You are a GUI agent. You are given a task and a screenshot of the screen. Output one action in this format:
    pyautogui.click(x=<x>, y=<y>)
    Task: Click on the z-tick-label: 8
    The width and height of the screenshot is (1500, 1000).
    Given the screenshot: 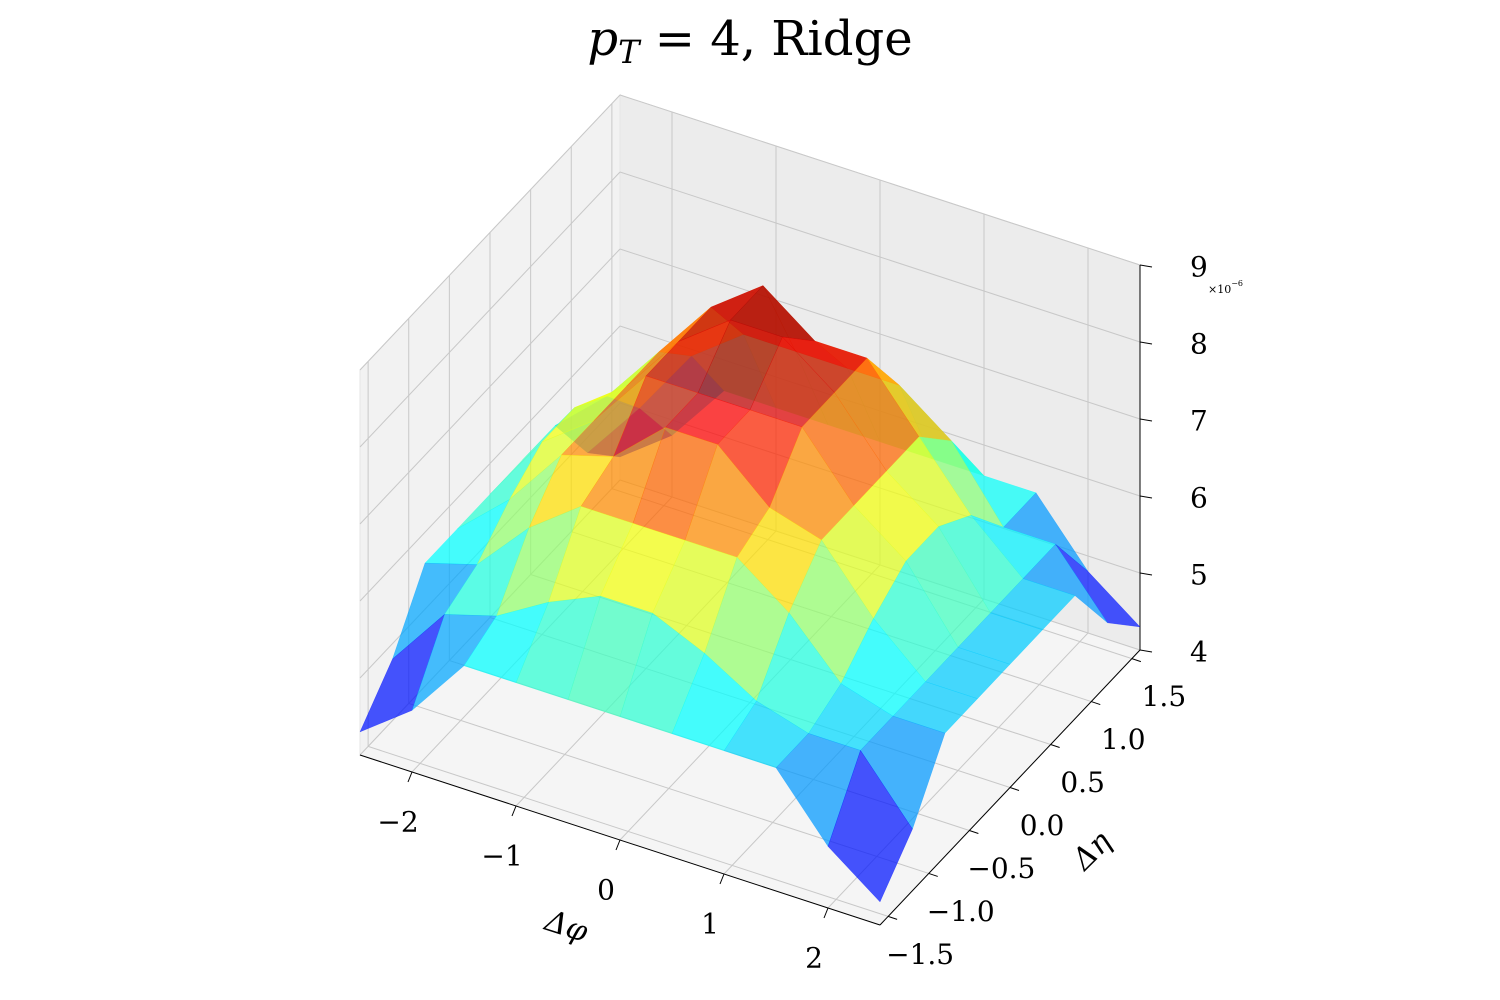 What is the action you would take?
    pyautogui.click(x=1199, y=344)
    